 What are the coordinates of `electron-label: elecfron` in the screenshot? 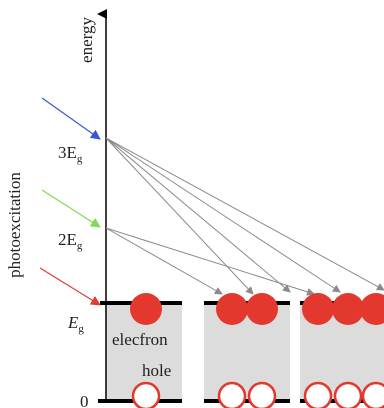 It's located at (140, 339).